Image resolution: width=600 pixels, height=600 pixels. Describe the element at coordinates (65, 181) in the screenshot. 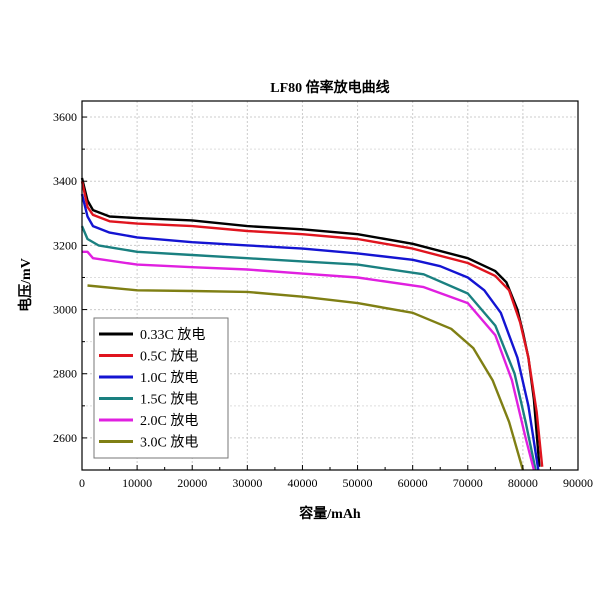

I see `y-tick-label: 3400` at that location.